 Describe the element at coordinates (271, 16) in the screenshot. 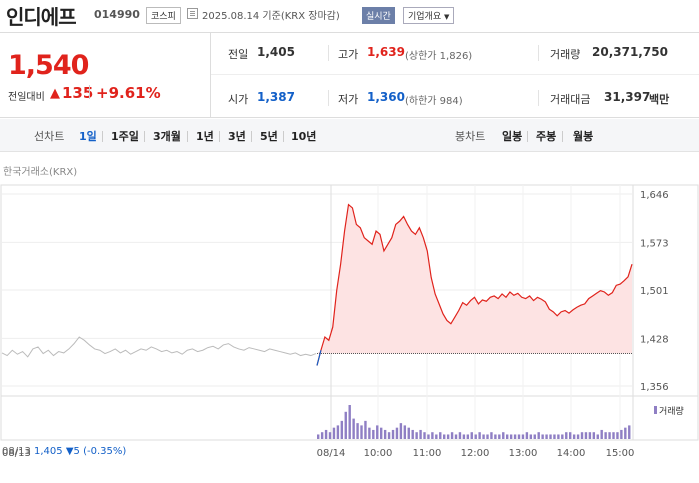

I see `quote-date: 2025.08.14 기준(KRX 장마감)` at that location.